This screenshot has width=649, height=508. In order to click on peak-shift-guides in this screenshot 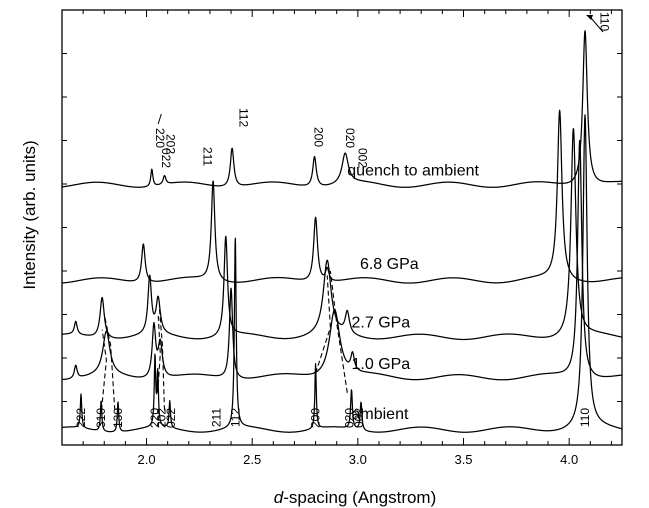, I will do `click(224, 340)`.